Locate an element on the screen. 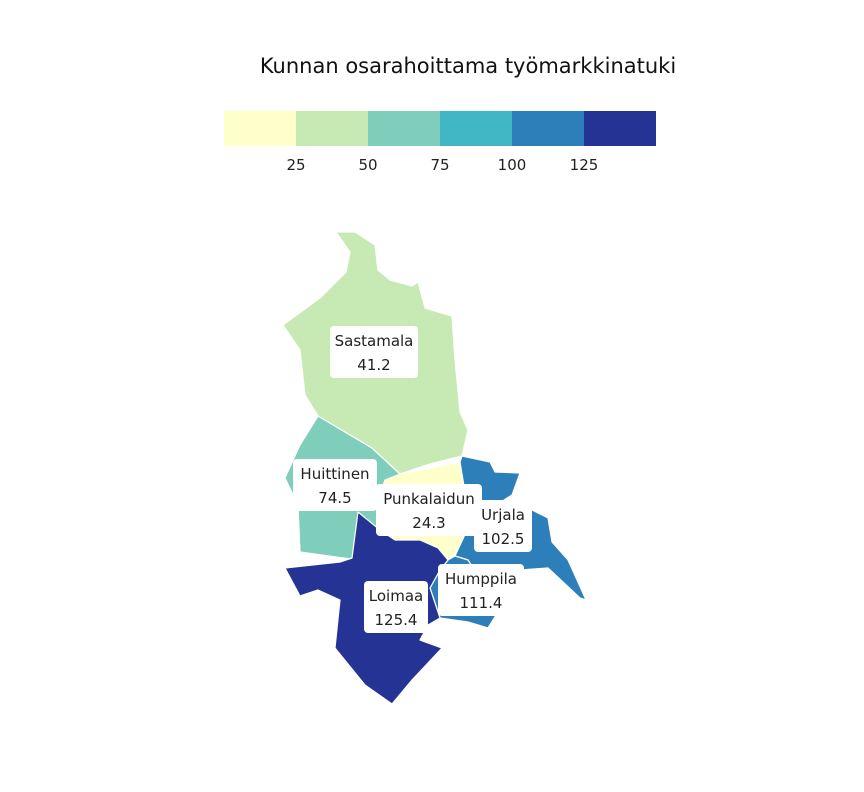  legend-tick-75: 75 is located at coordinates (439, 165).